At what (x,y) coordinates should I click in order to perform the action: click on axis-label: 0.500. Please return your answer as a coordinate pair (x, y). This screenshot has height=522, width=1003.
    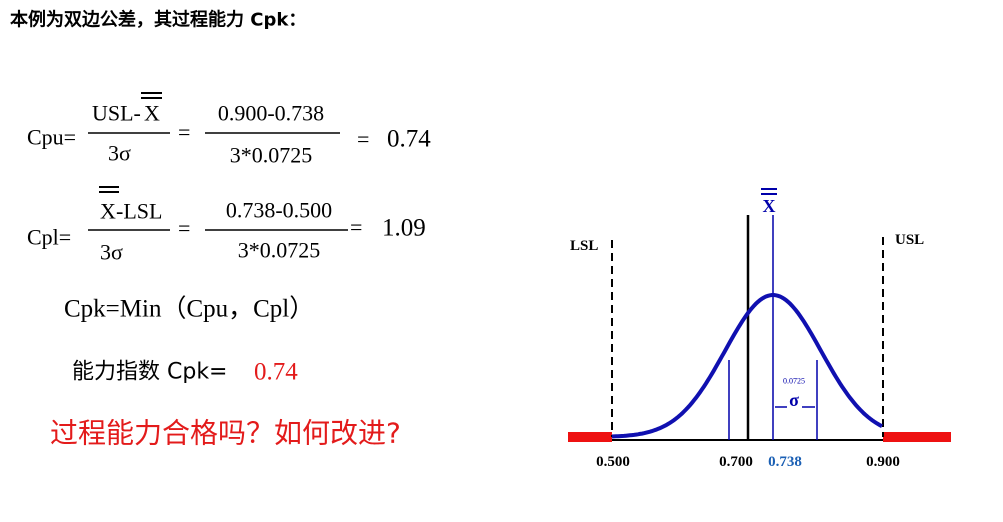
    Looking at the image, I should click on (613, 462).